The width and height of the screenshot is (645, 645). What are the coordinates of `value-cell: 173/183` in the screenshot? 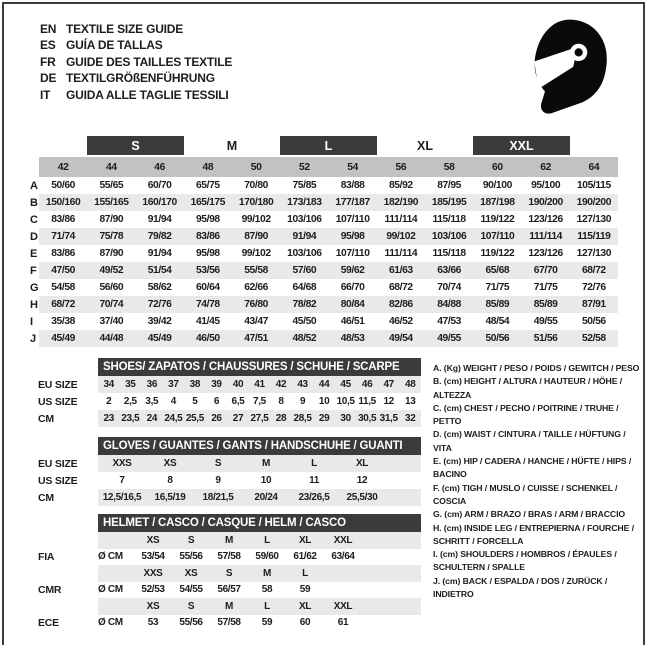 It's located at (304, 202).